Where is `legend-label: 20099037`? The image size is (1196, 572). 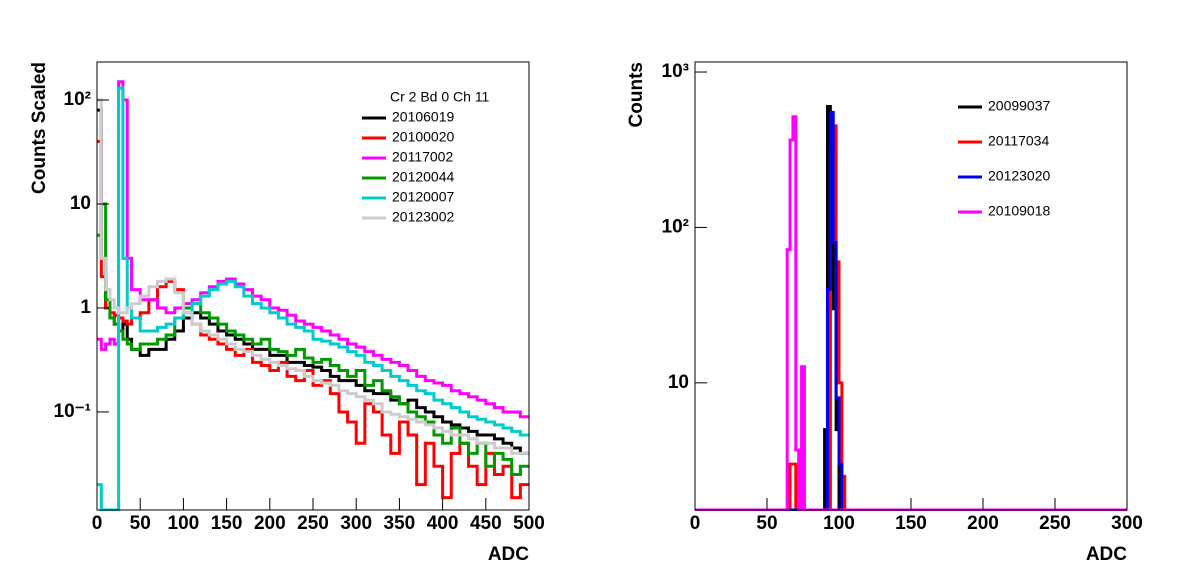 legend-label: 20099037 is located at coordinates (1019, 106).